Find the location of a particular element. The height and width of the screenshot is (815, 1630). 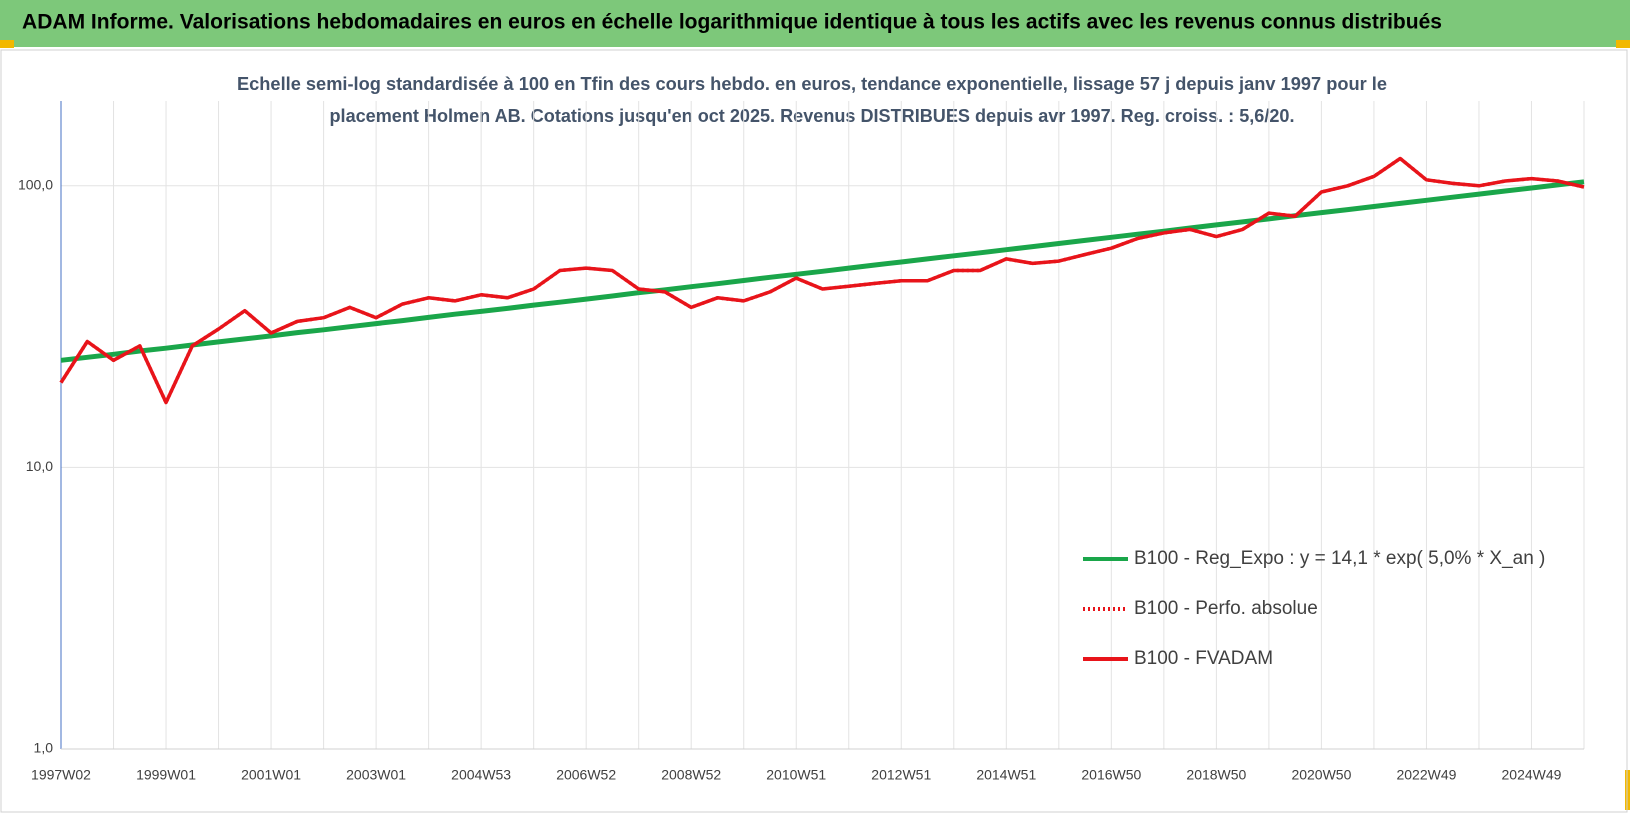

x-tick-label: 2004W53 is located at coordinates (481, 775).